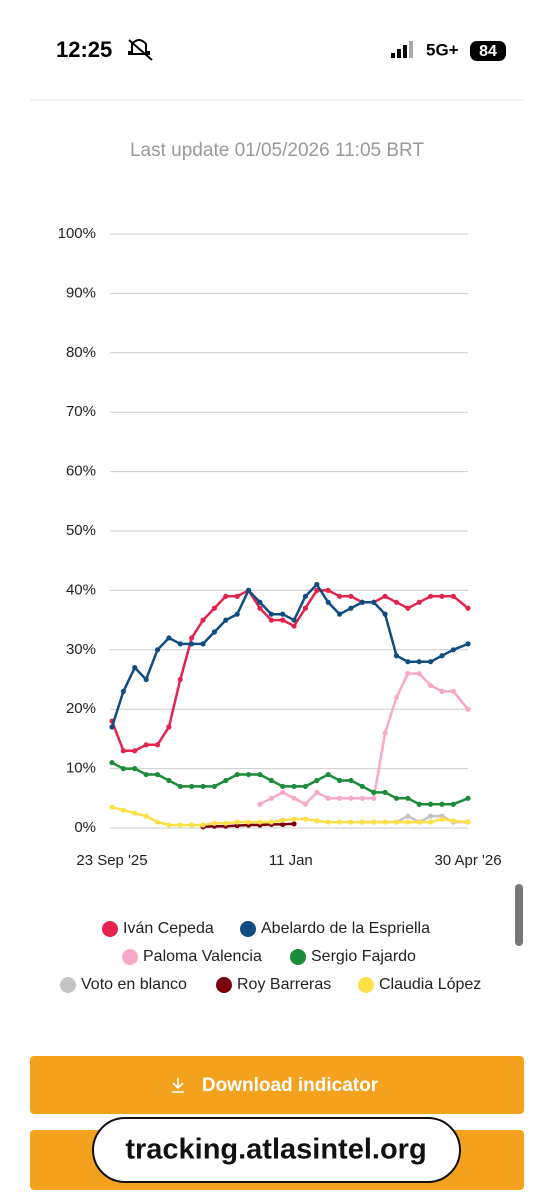 Image resolution: width=554 pixels, height=1200 pixels. Describe the element at coordinates (467, 860) in the screenshot. I see `x-tick-label: 30 Apr '26` at that location.